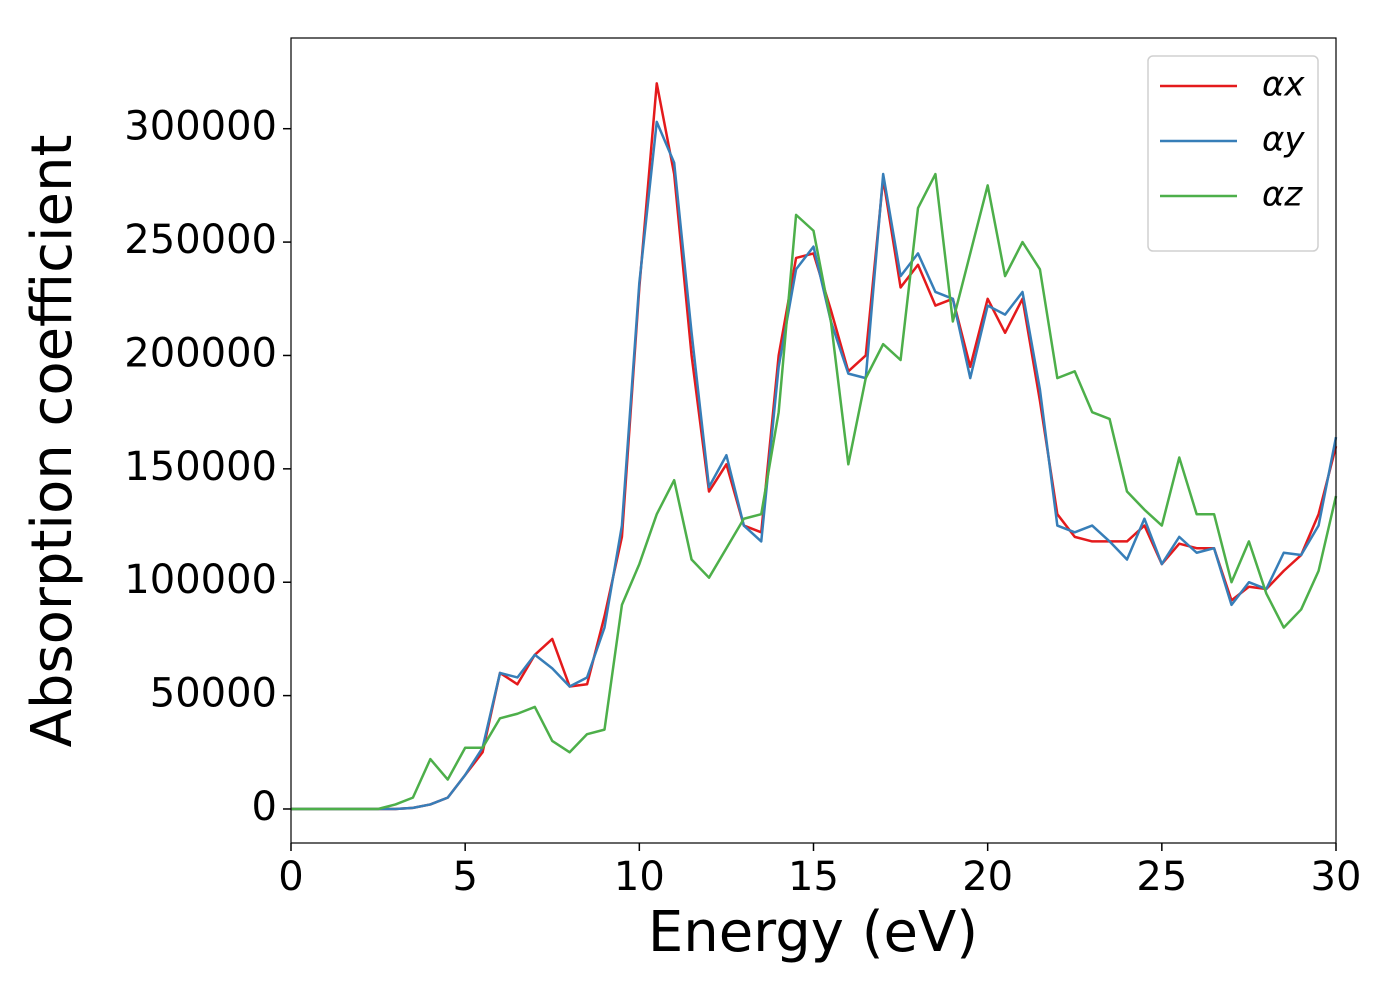 This screenshot has height=1000, width=1400. I want to click on legend-label: αx, so click(1283, 85).